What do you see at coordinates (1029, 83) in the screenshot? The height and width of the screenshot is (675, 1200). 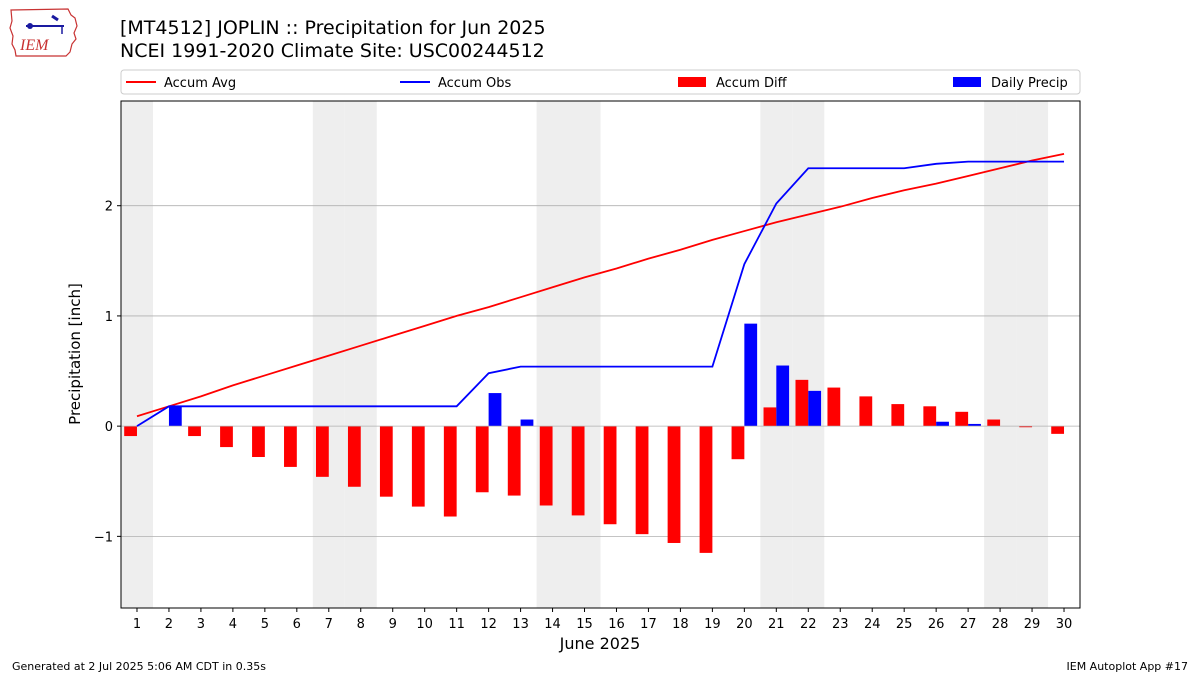 I see `legend-daily-precip-label: Daily Precip` at bounding box center [1029, 83].